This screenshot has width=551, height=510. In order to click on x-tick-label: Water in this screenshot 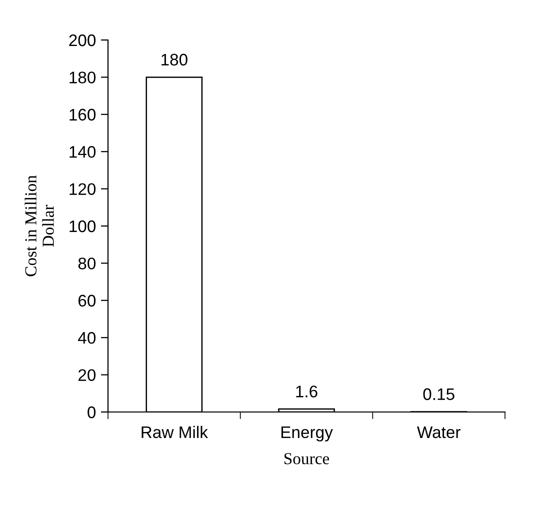, I will do `click(438, 432)`.